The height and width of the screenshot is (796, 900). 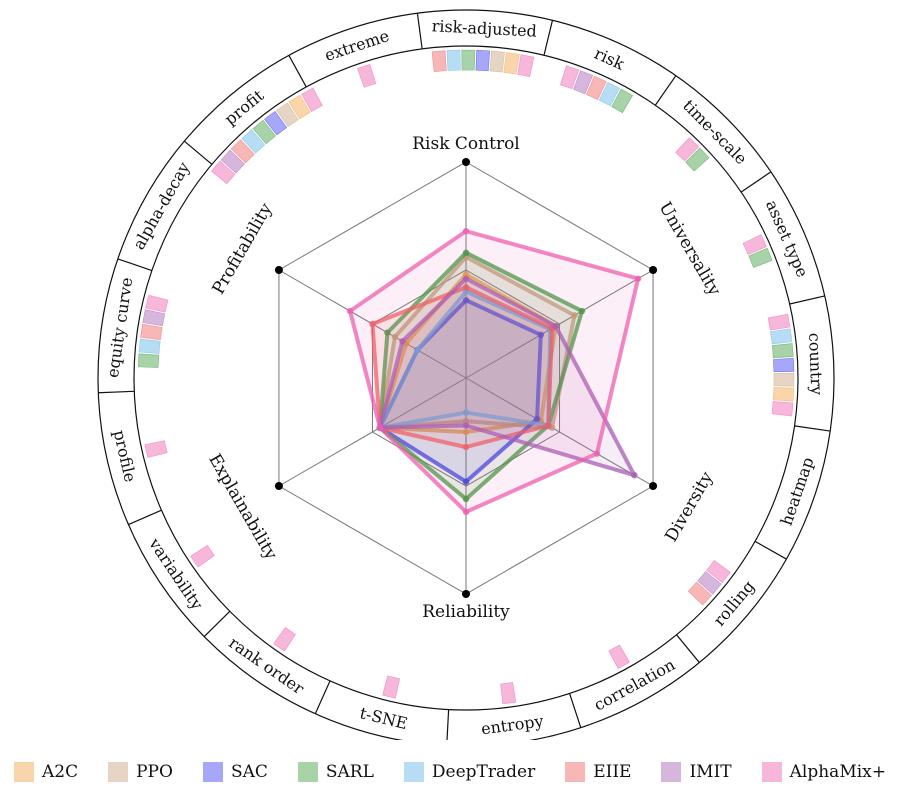 What do you see at coordinates (690, 249) in the screenshot?
I see `axis-label-universality: Universality` at bounding box center [690, 249].